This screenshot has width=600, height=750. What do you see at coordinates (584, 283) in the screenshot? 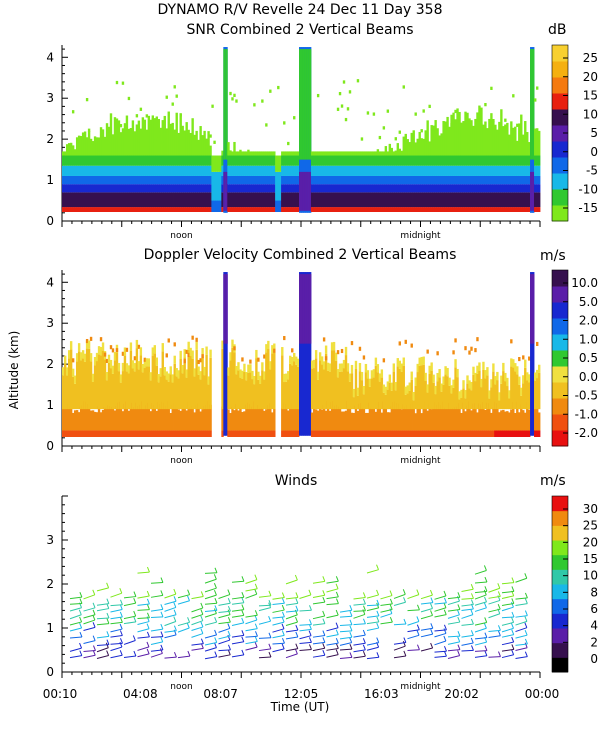
I see `colorbar-tick-label: 10.0` at bounding box center [584, 283].